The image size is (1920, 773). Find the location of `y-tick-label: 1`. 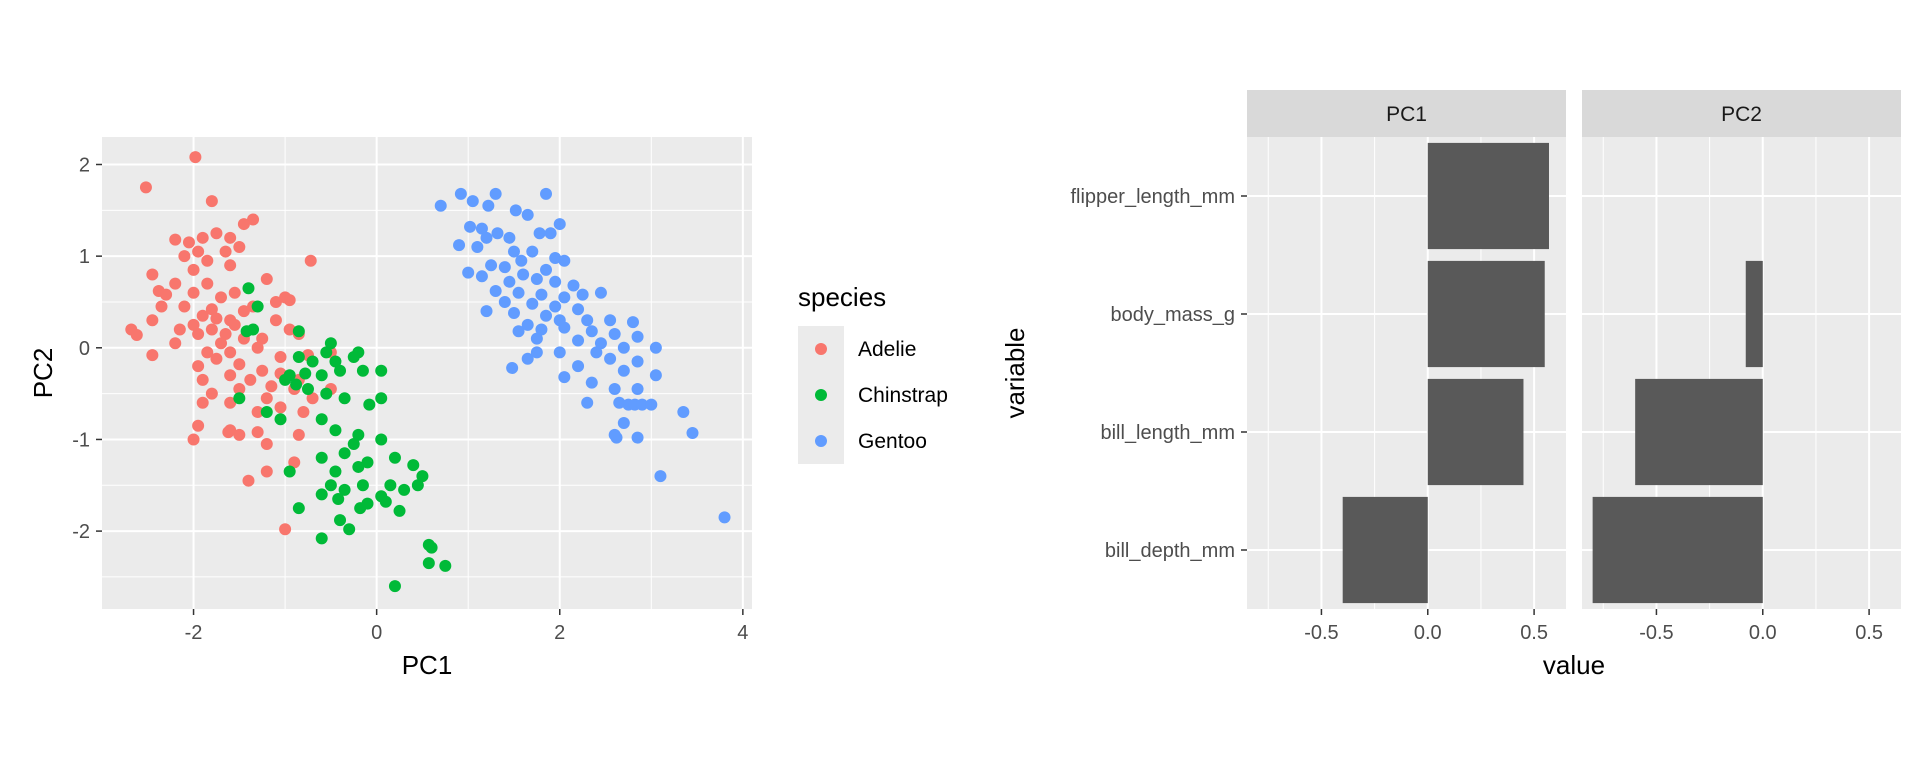

y-tick-label: 1 is located at coordinates (84, 257).